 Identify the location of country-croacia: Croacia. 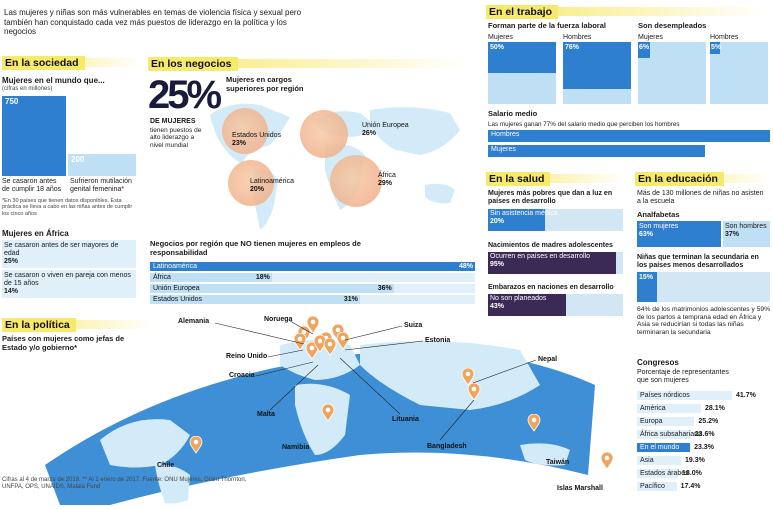
(242, 375).